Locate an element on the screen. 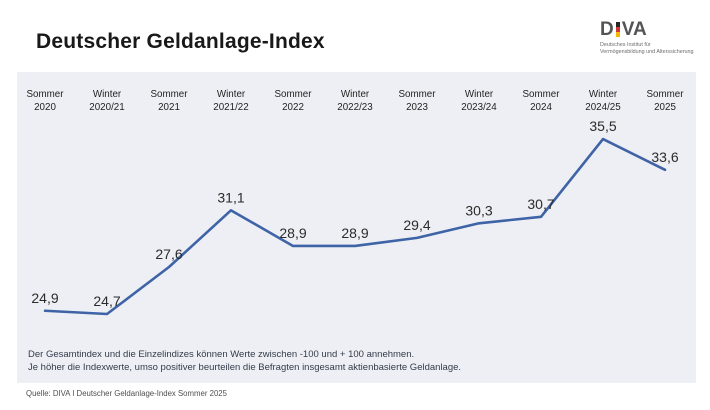 Image resolution: width=710 pixels, height=410 pixels. x-axis-label-year: 2021/22 is located at coordinates (230, 107).